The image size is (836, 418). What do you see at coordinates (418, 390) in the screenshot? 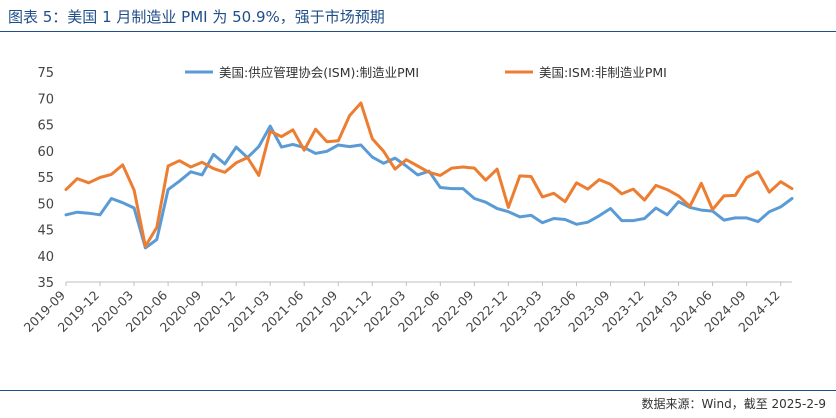
I see `footer-divider` at bounding box center [418, 390].